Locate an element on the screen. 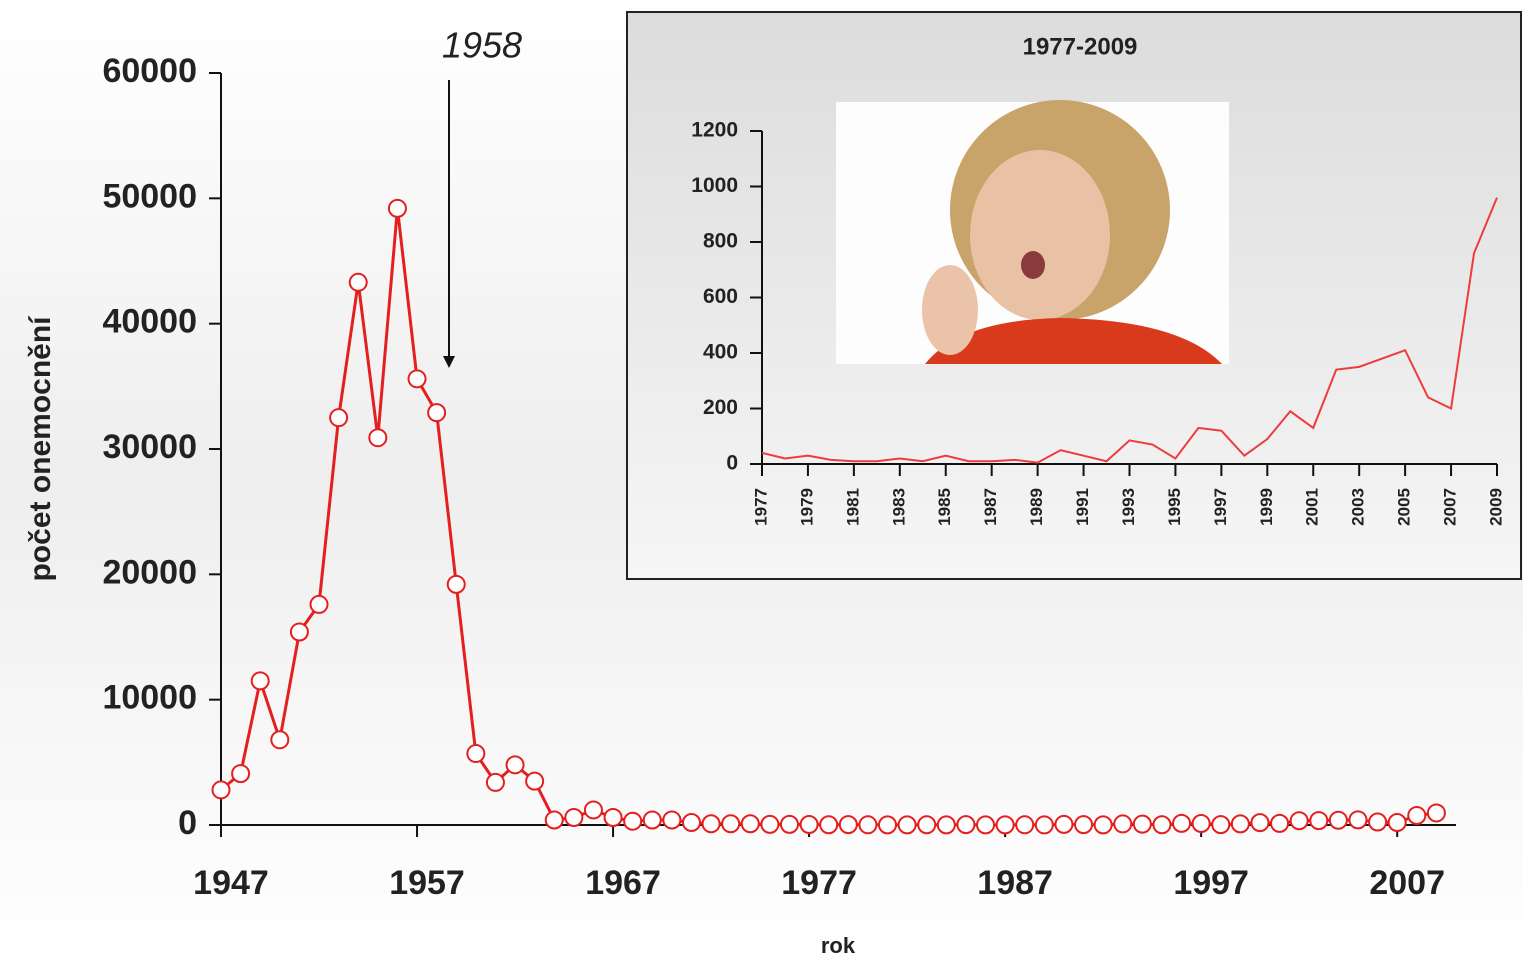 This screenshot has width=1523, height=961. x-tick-label: 1995 is located at coordinates (1174, 507).